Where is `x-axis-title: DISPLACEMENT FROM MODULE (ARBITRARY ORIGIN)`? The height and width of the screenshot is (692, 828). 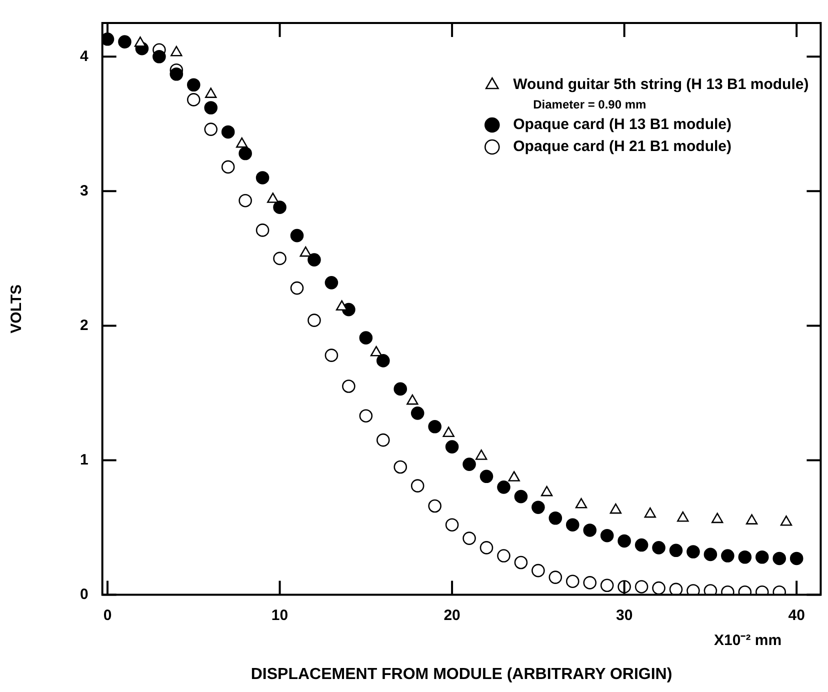 x-axis-title: DISPLACEMENT FROM MODULE (ARBITRARY ORIGIN) is located at coordinates (461, 674).